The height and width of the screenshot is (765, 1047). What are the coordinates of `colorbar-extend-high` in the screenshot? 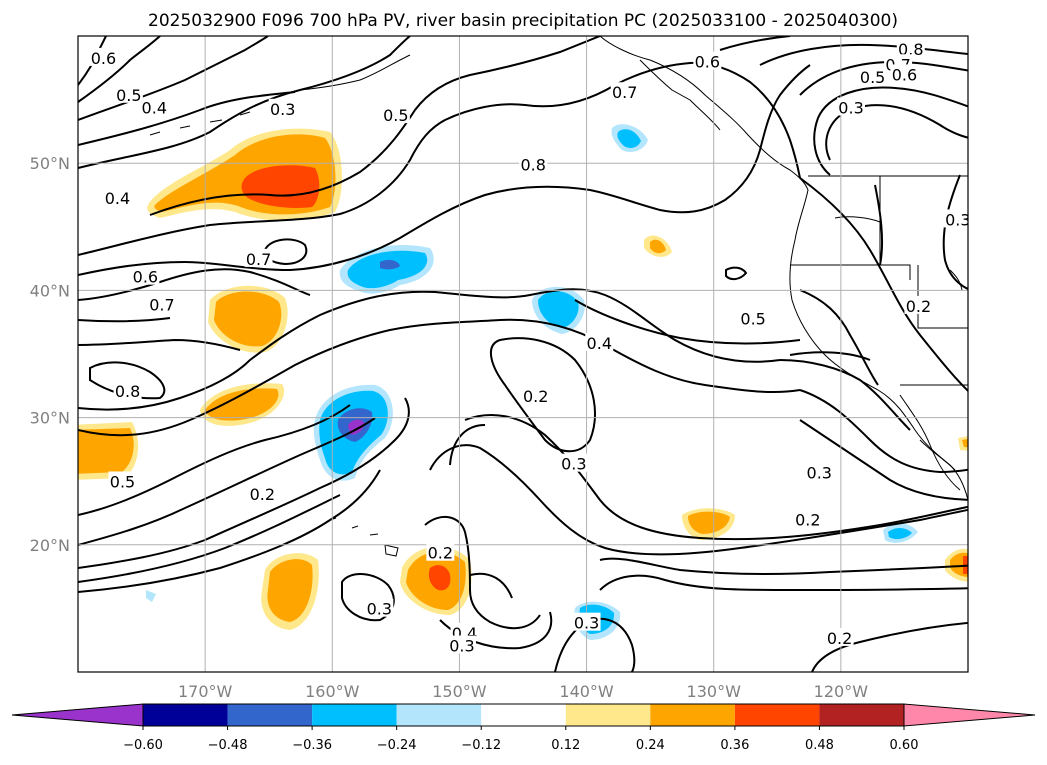 It's located at (969, 715).